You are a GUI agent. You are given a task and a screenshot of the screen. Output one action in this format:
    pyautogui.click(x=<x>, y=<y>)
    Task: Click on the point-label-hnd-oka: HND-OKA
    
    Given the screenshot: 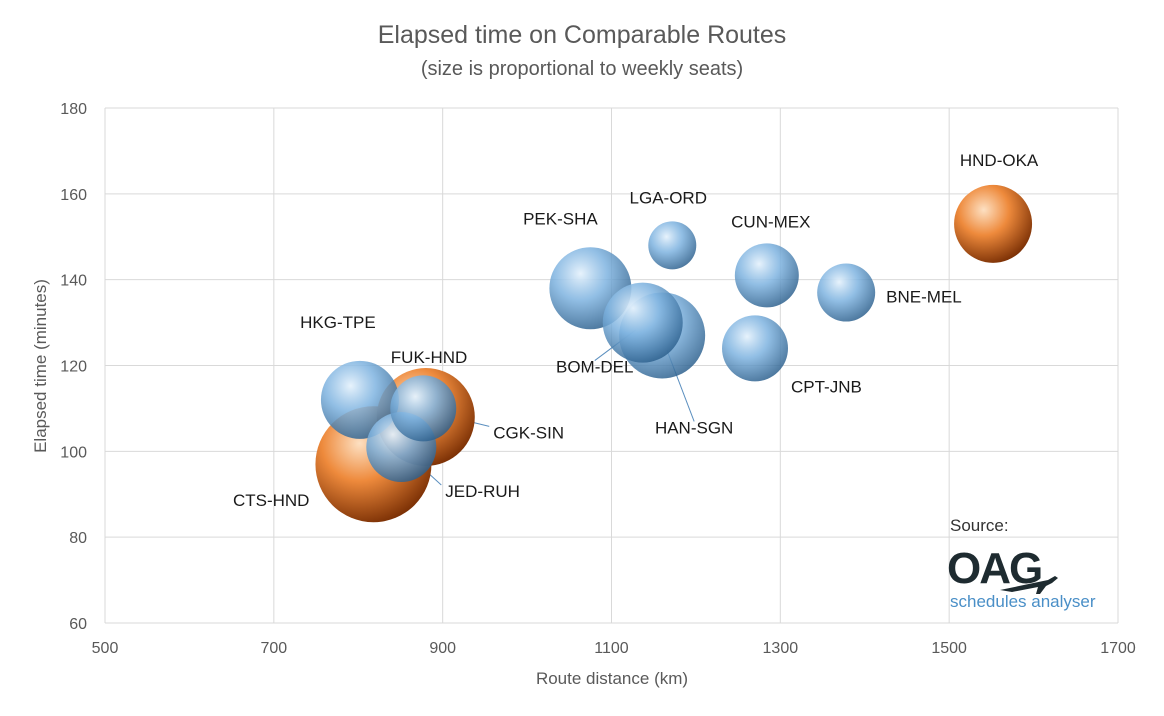 What is the action you would take?
    pyautogui.click(x=999, y=160)
    